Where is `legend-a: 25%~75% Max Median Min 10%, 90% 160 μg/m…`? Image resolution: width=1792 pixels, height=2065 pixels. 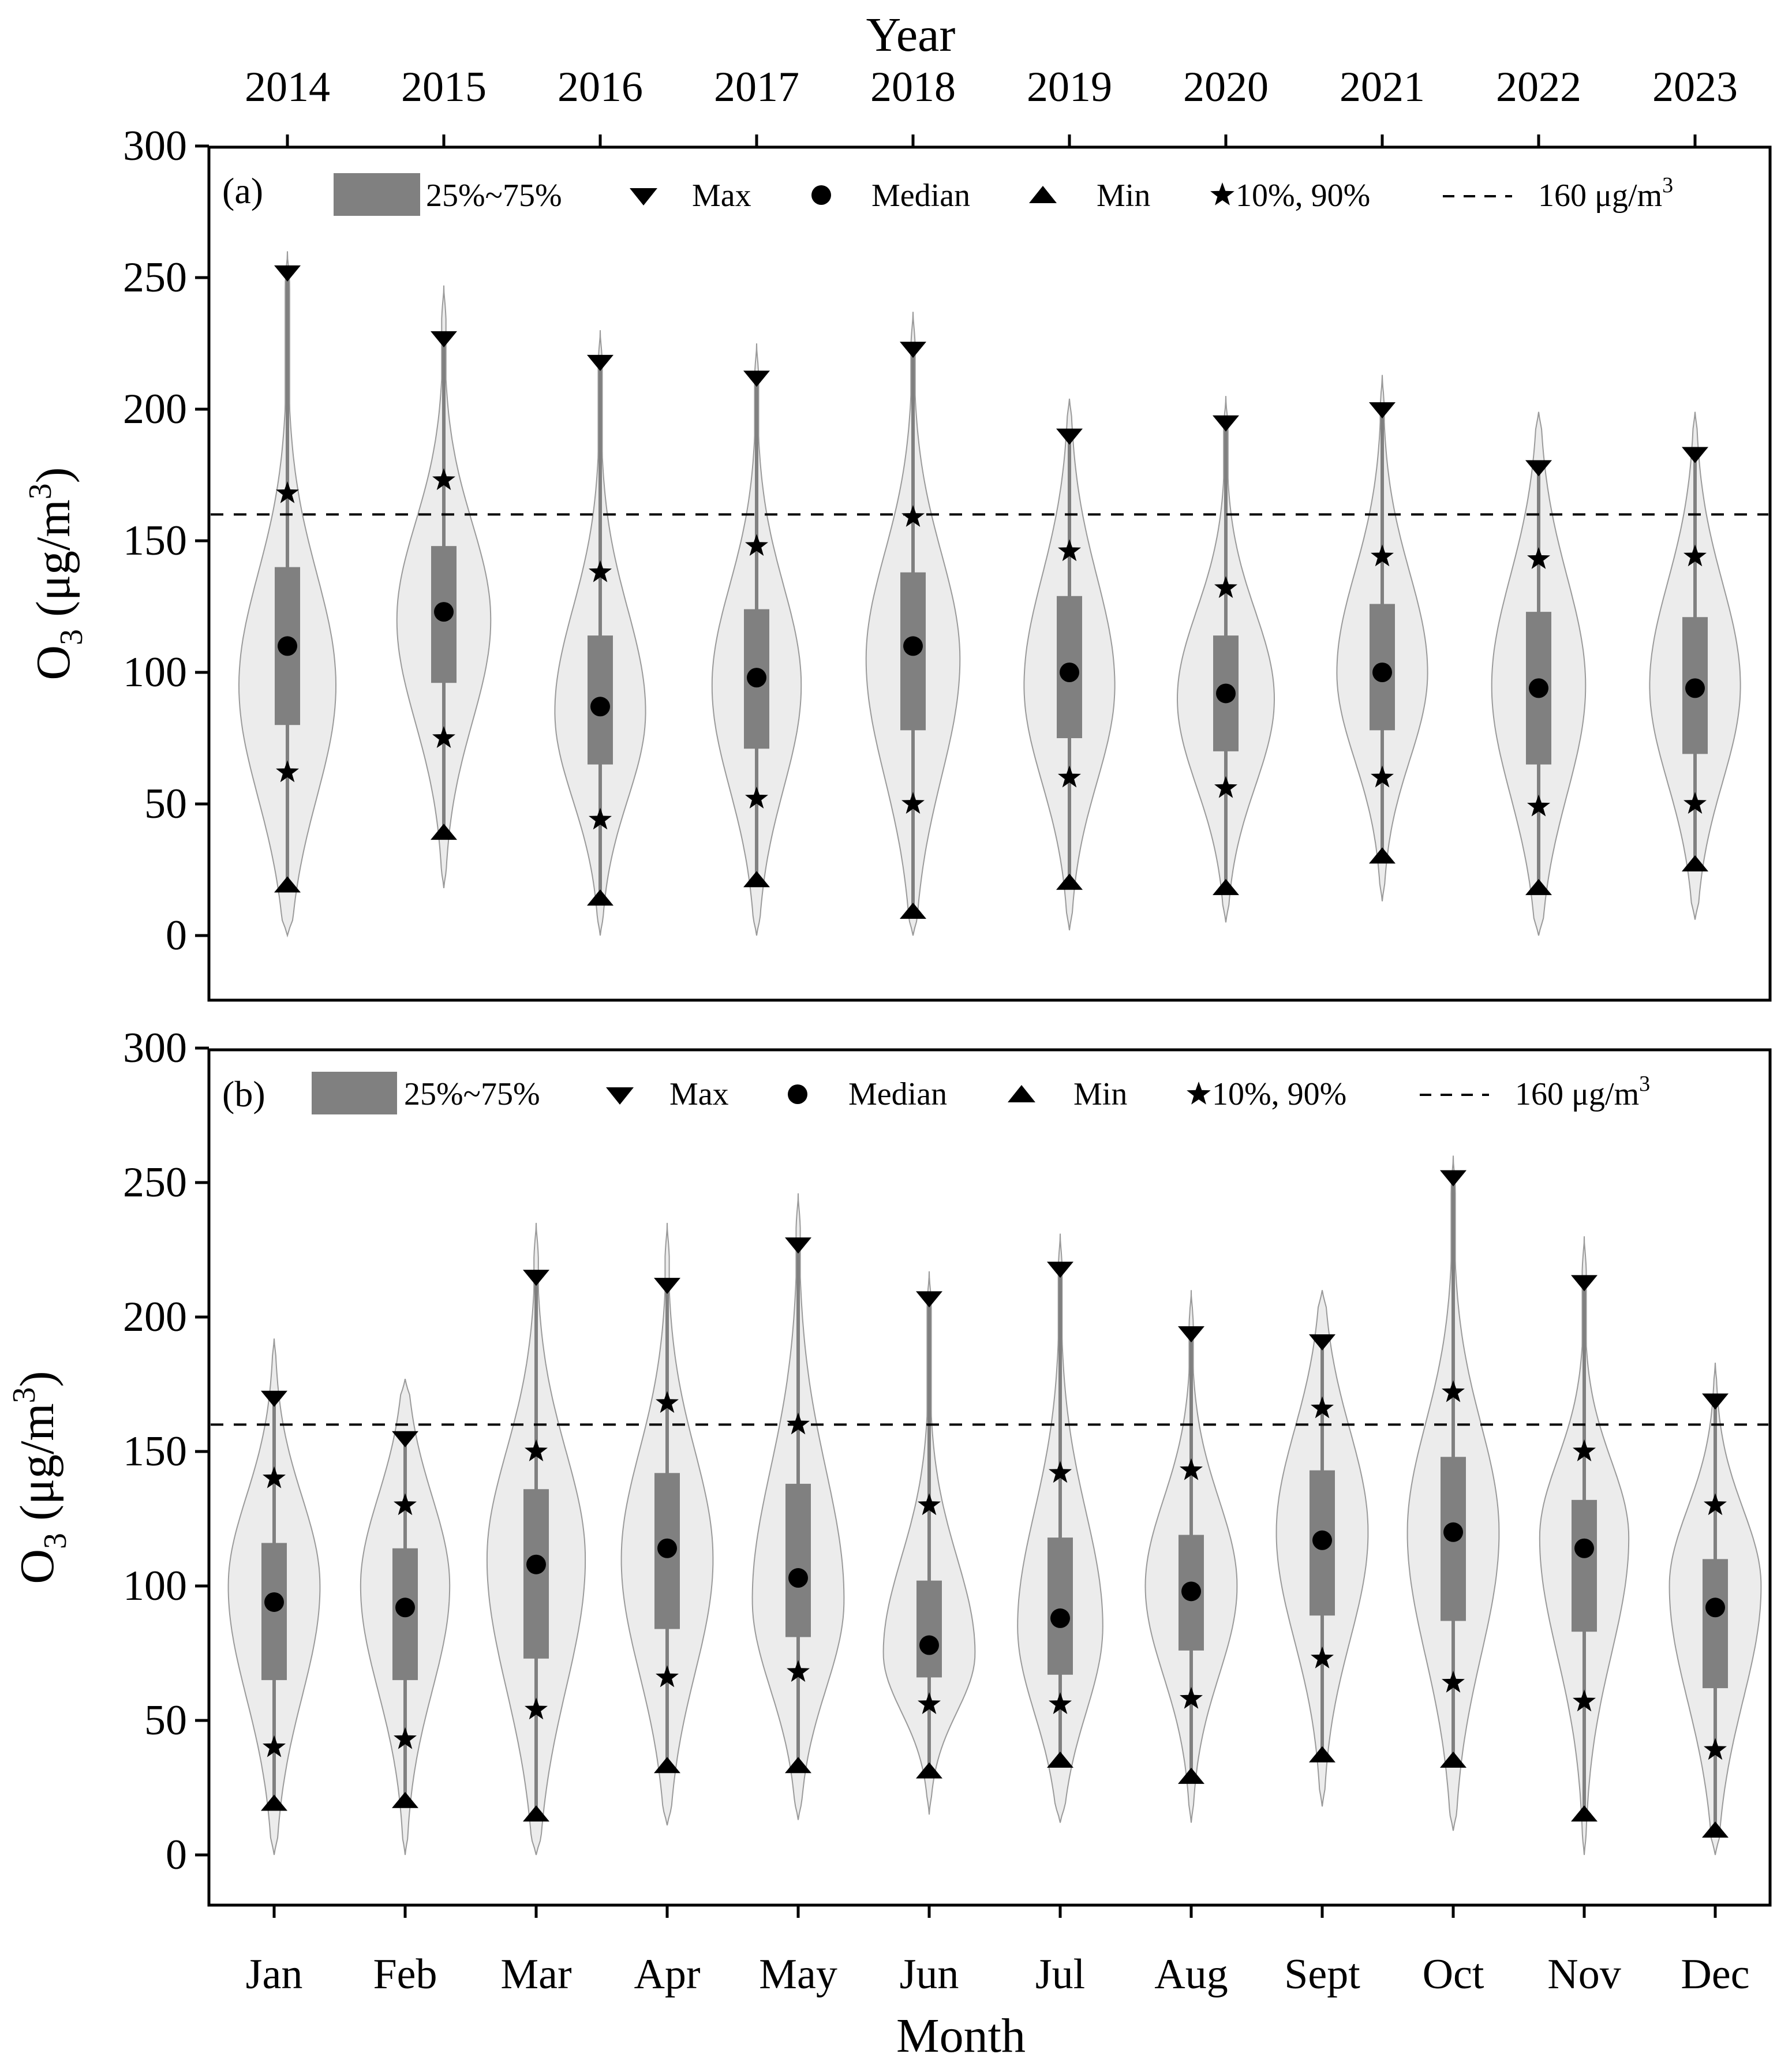
legend-a: 25%~75% Max Median Min 10%, 90% 160 μg/m… is located at coordinates (1004, 194).